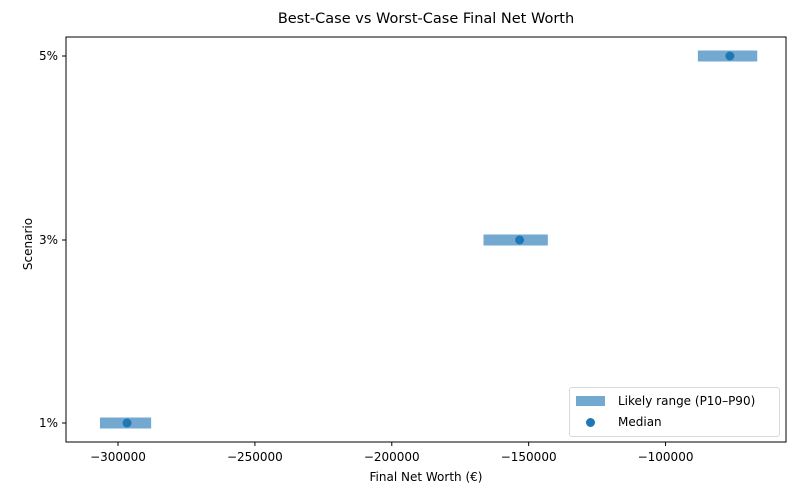 This screenshot has height=500, width=800. What do you see at coordinates (590, 422) in the screenshot?
I see `median-dot-icon` at bounding box center [590, 422].